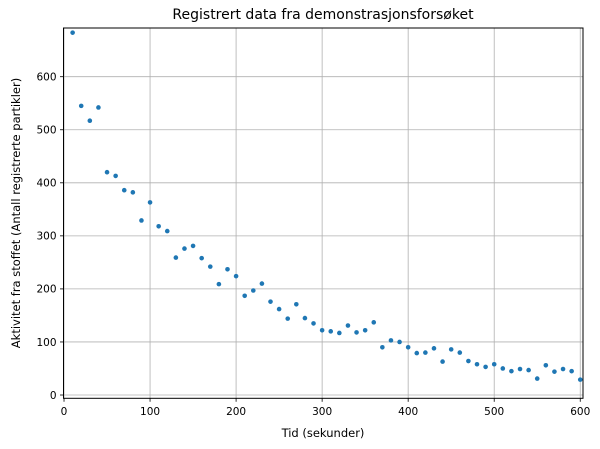 This screenshot has height=449, width=600. What do you see at coordinates (494, 412) in the screenshot?
I see `x-tick-label: 500` at bounding box center [494, 412].